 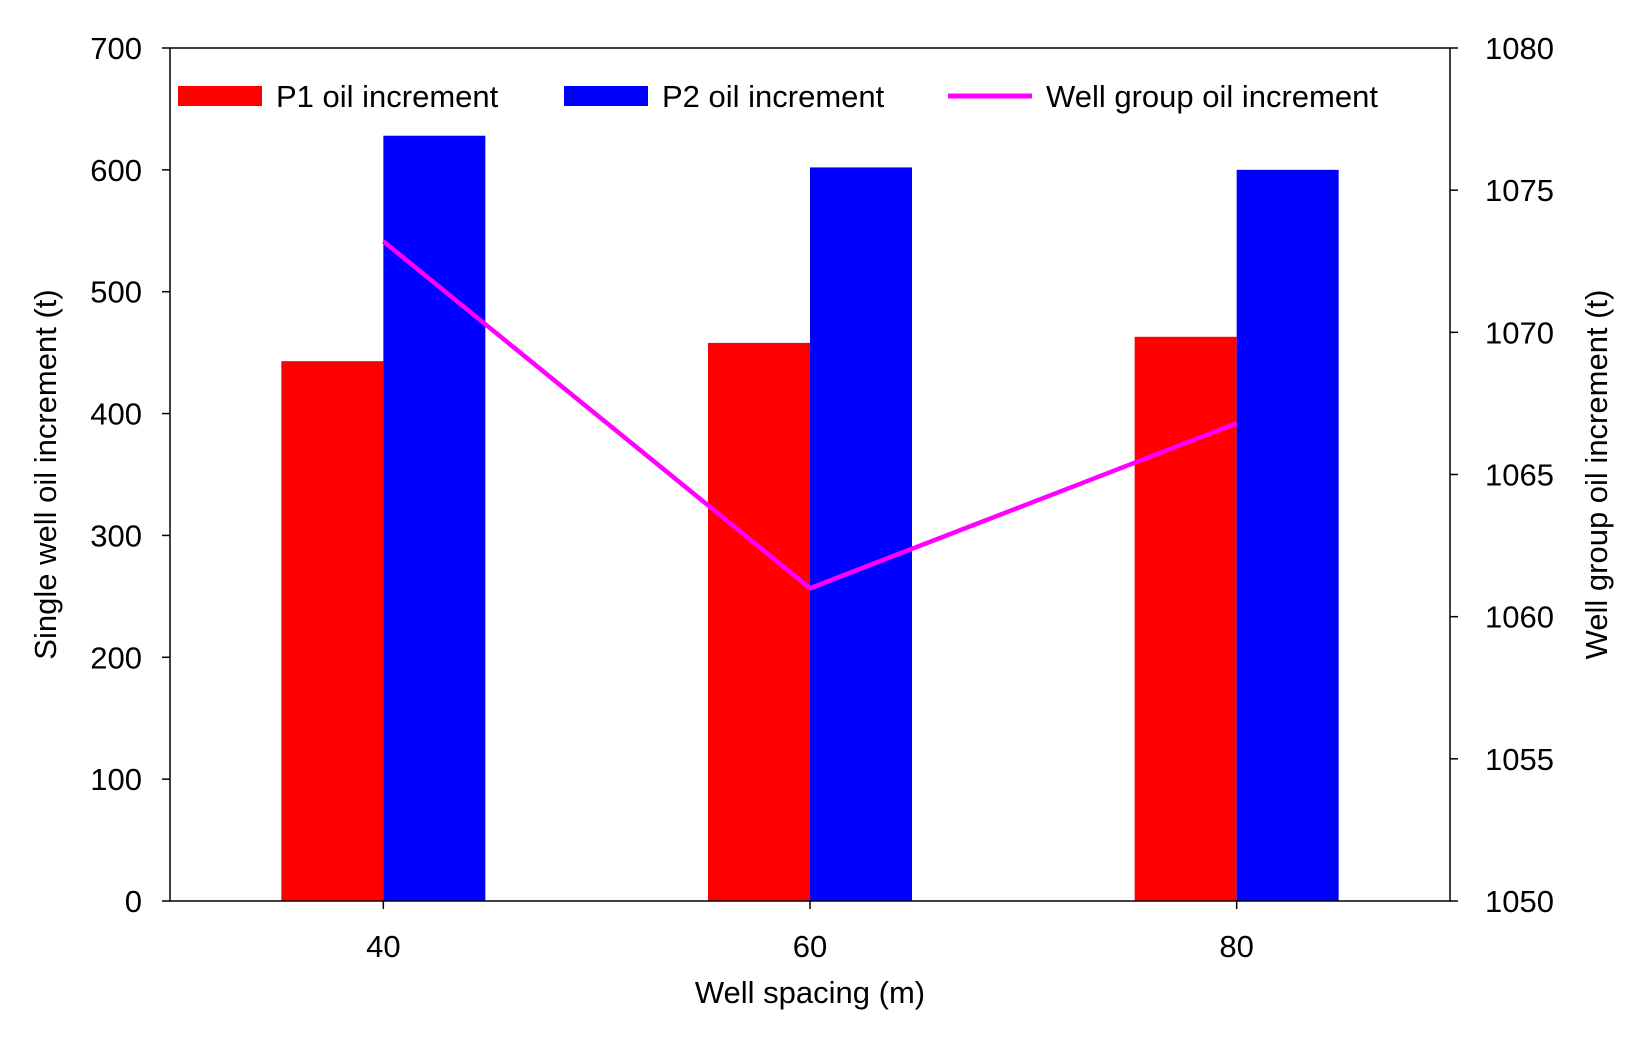 What do you see at coordinates (1519, 332) in the screenshot?
I see `y2-tick-label: 1070` at bounding box center [1519, 332].